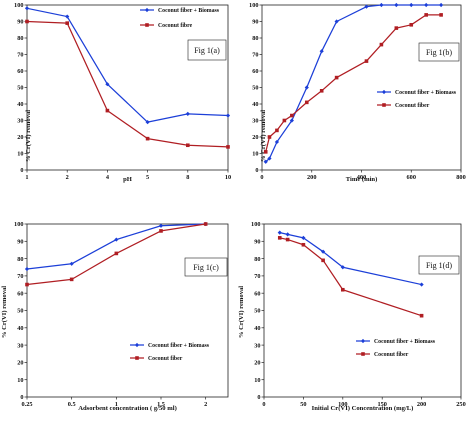 The image size is (474, 424). Describe the element at coordinates (228, 177) in the screenshot. I see `x-tick-label: 10` at that location.